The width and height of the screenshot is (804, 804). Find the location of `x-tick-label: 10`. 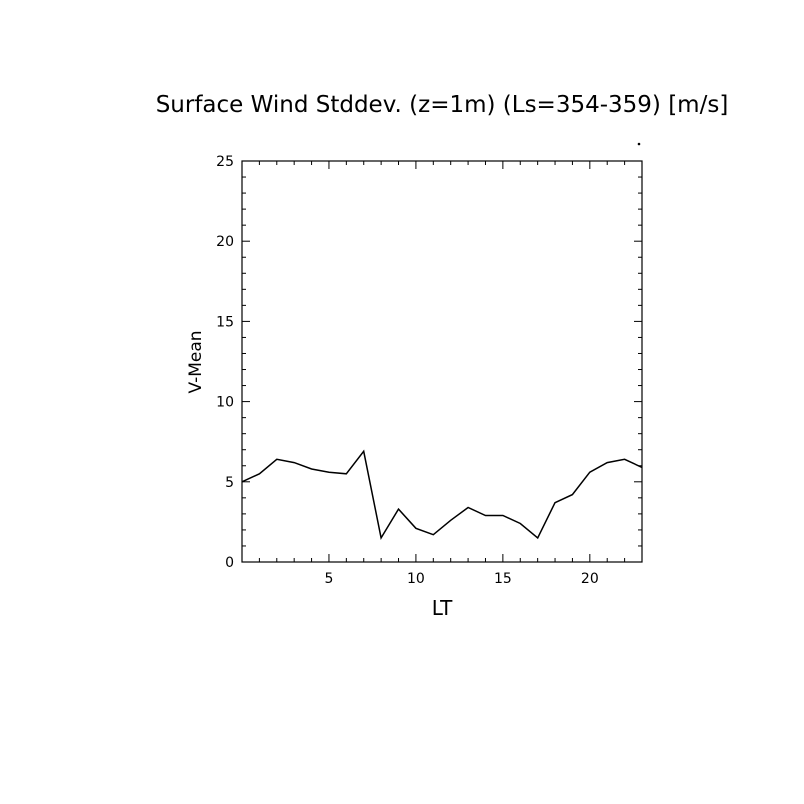

x-tick-label: 10 is located at coordinates (416, 579).